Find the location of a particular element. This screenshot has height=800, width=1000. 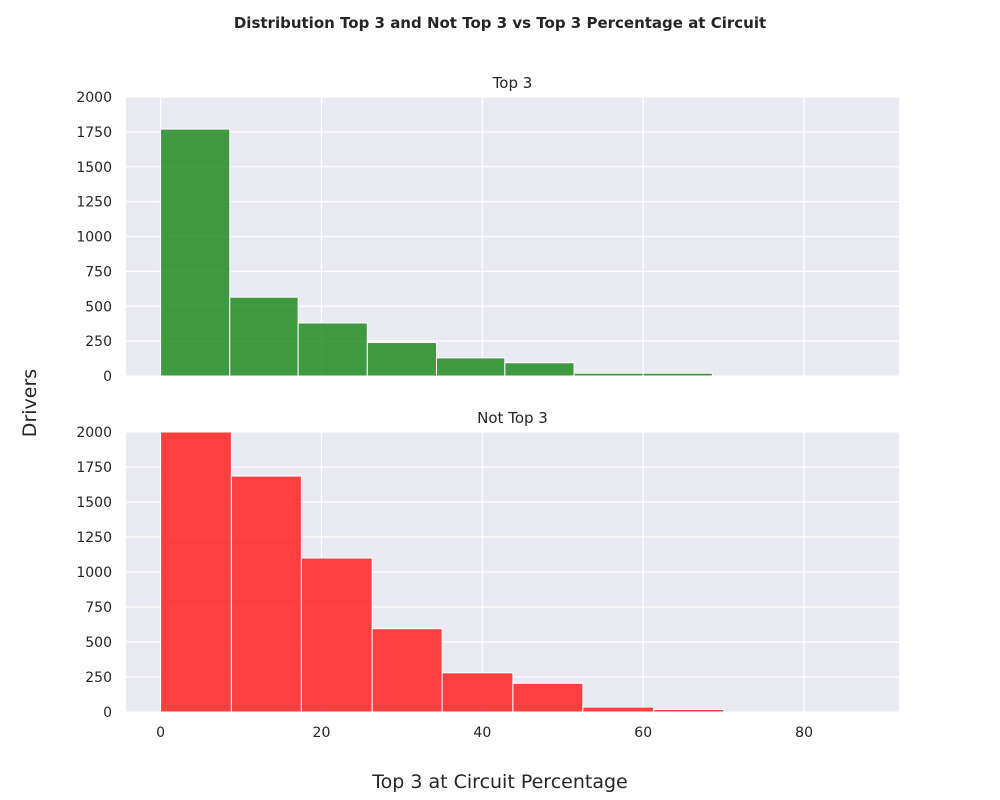

panel-title: Top 3 is located at coordinates (512, 83).